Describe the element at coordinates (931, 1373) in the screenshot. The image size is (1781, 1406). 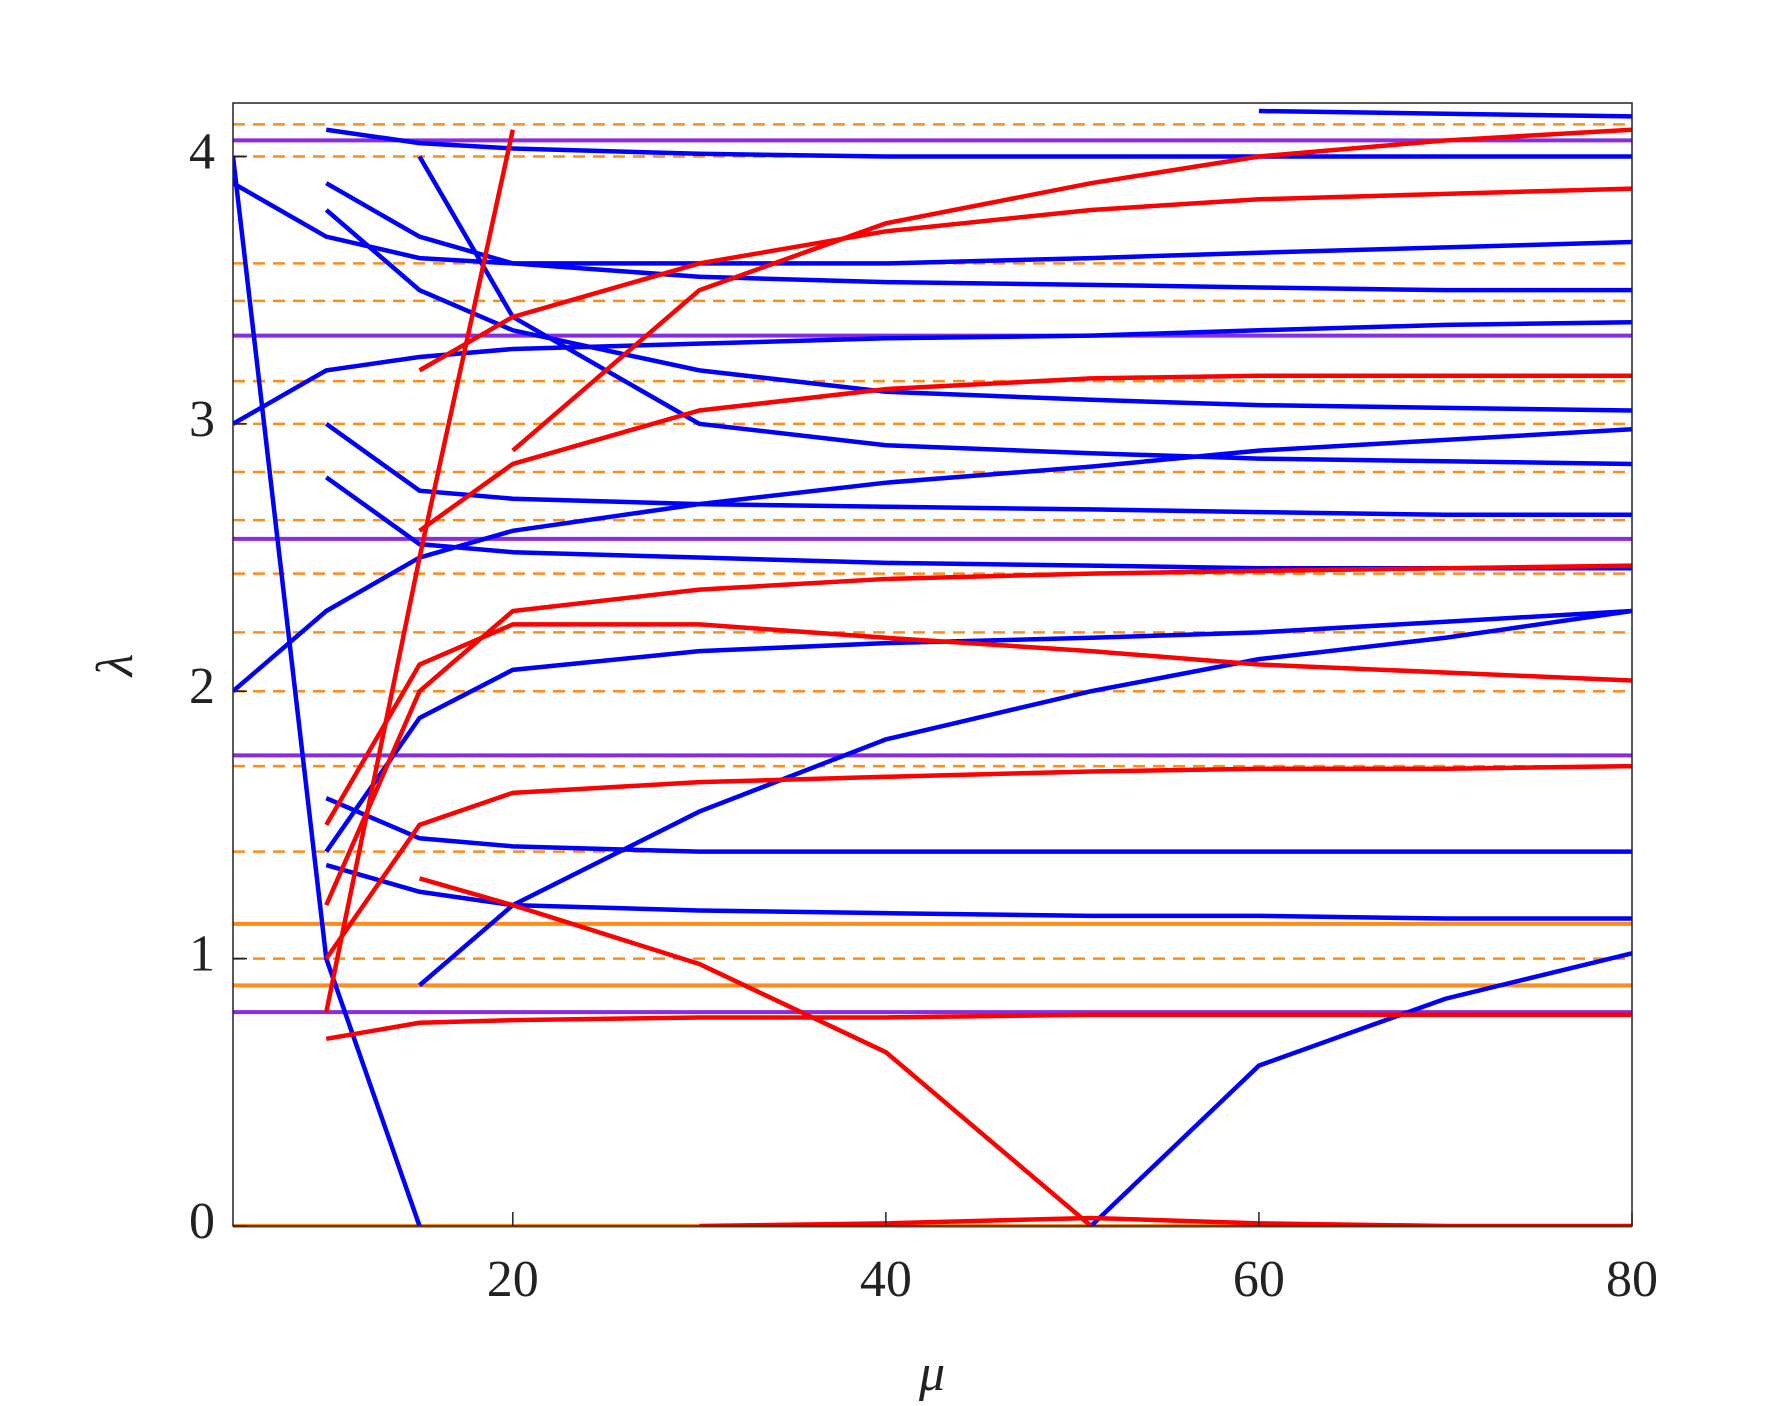
I see `x-axis-label: μ` at that location.